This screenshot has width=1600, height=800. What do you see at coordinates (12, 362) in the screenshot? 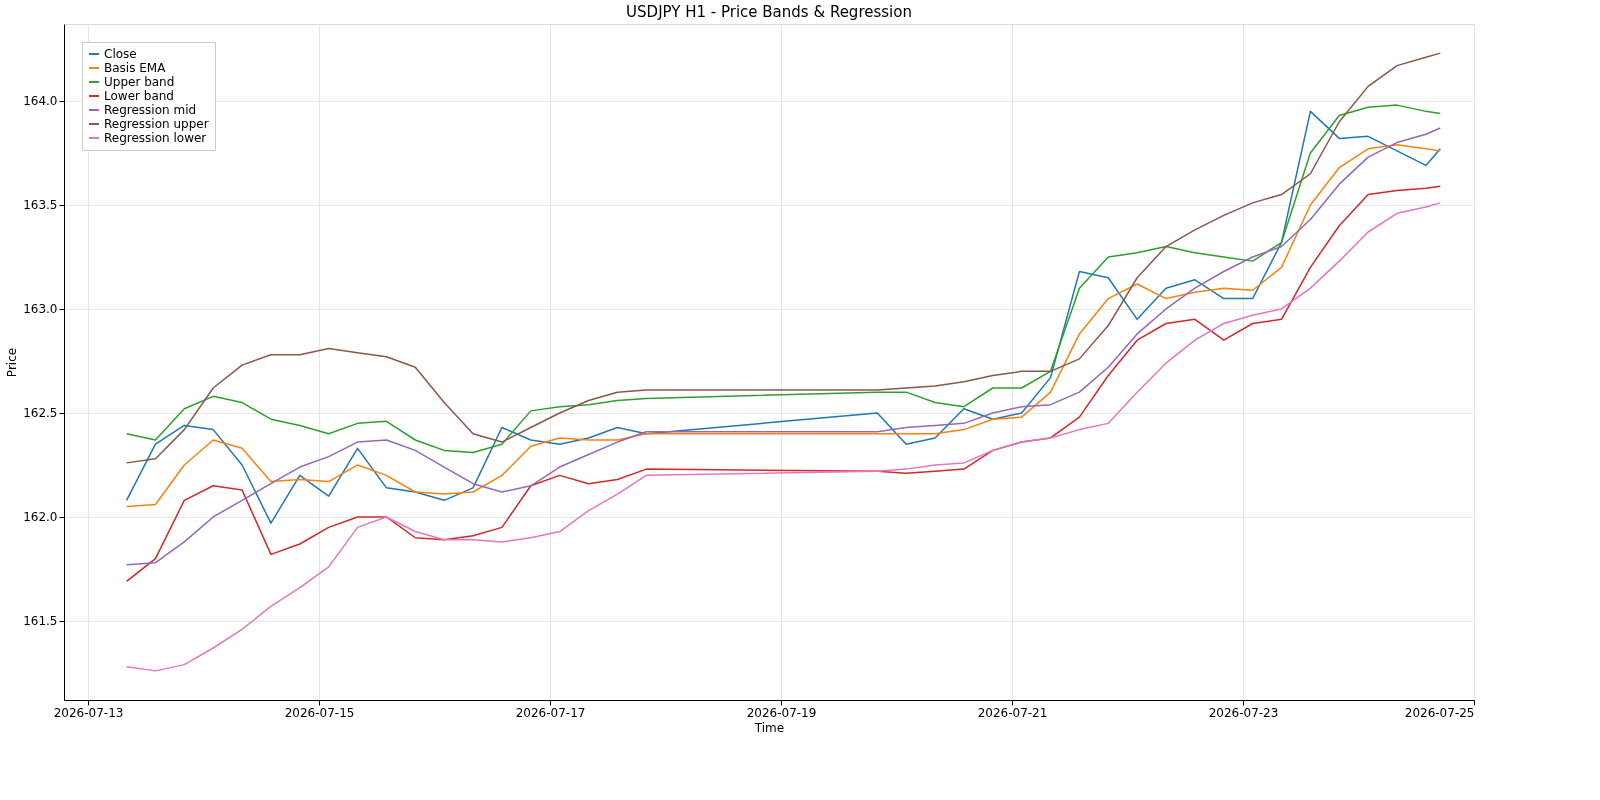
I see `y-axis-title: Price` at bounding box center [12, 362].